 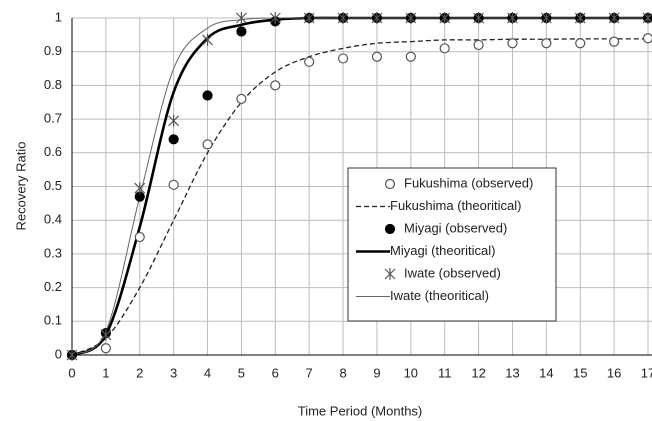 I want to click on y-tick-label: 0.1, so click(x=53, y=320).